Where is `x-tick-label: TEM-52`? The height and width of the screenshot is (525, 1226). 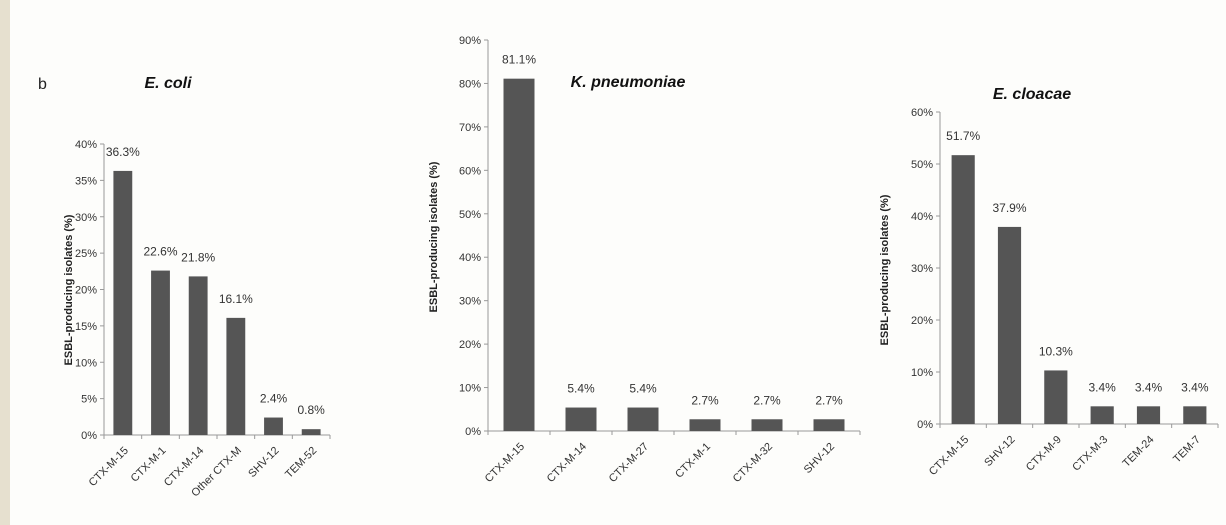
x-tick-label: TEM-52 is located at coordinates (301, 463).